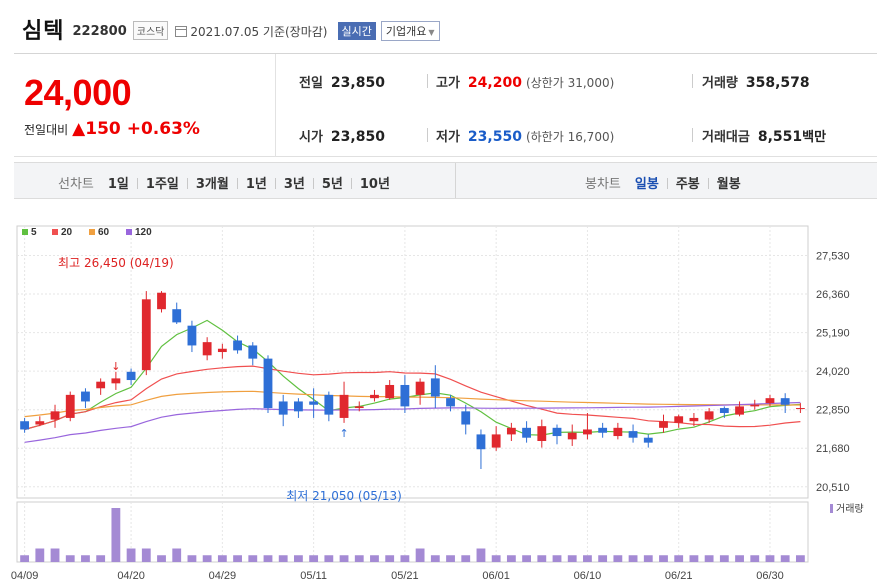  What do you see at coordinates (43, 31) in the screenshot?
I see `stock-name: 심텍` at bounding box center [43, 31].